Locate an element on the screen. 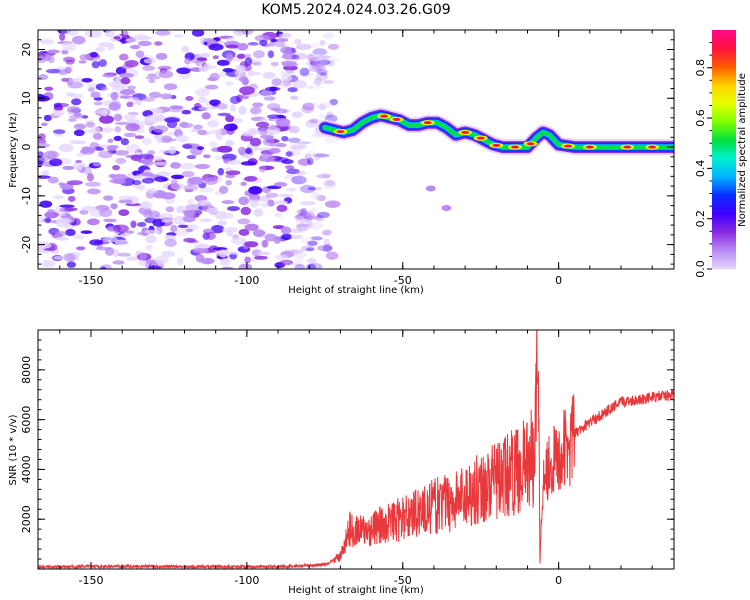  snr-ytick-label: 4000 is located at coordinates (26, 469).